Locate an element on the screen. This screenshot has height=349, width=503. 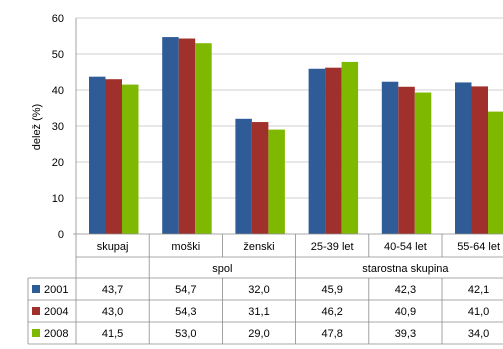
table-cell: 46,2 is located at coordinates (331, 312).